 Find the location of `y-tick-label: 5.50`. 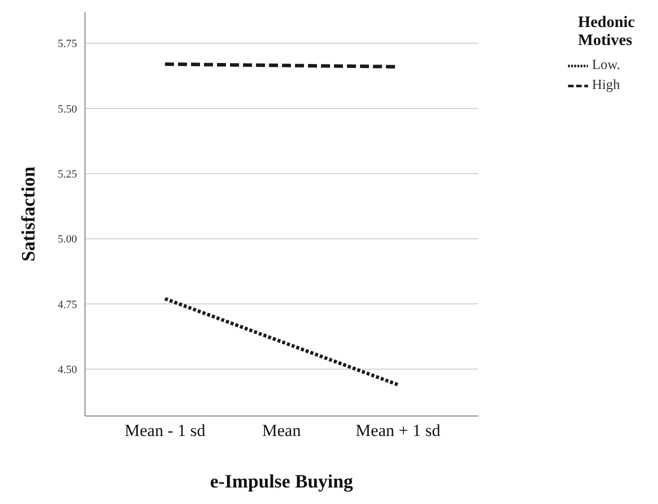

y-tick-label: 5.50 is located at coordinates (68, 109).